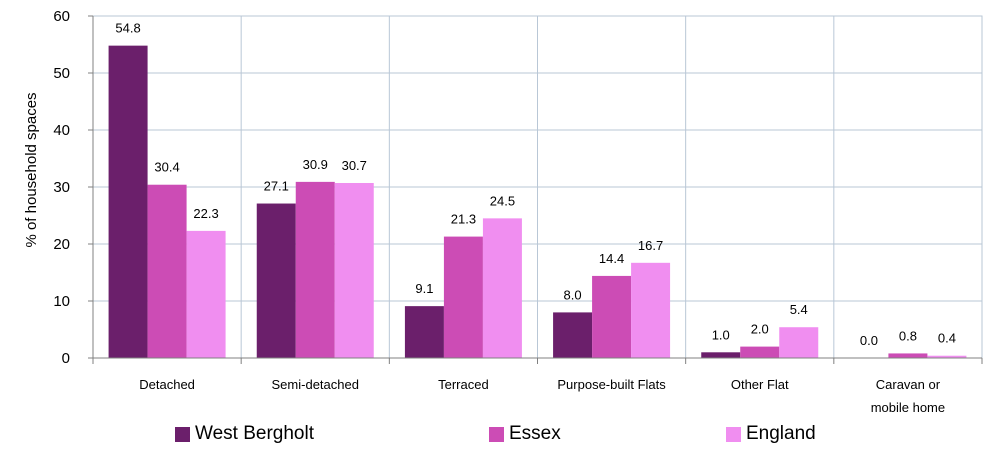  Describe the element at coordinates (908, 396) in the screenshot. I see `x-category-label: Caravan or mobile home` at that location.